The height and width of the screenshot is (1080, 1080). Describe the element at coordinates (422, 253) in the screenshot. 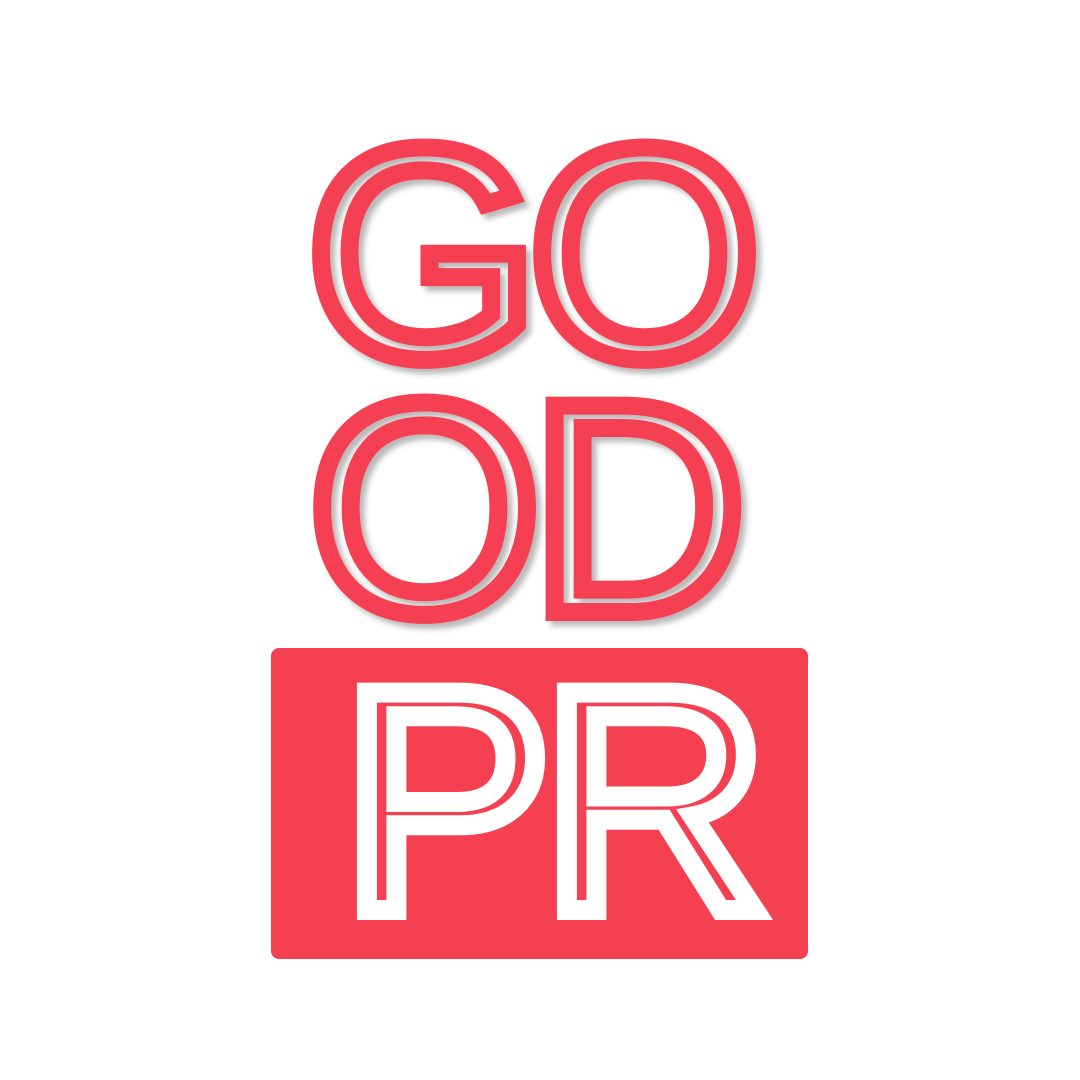

I see `letter-g: G` at that location.